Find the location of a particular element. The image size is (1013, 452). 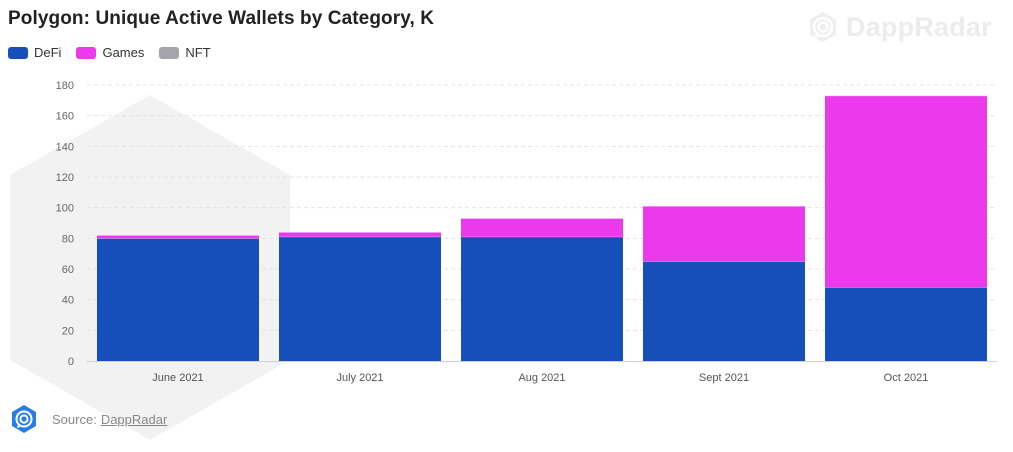

legend: DeFi Games NFT is located at coordinates (117, 52).